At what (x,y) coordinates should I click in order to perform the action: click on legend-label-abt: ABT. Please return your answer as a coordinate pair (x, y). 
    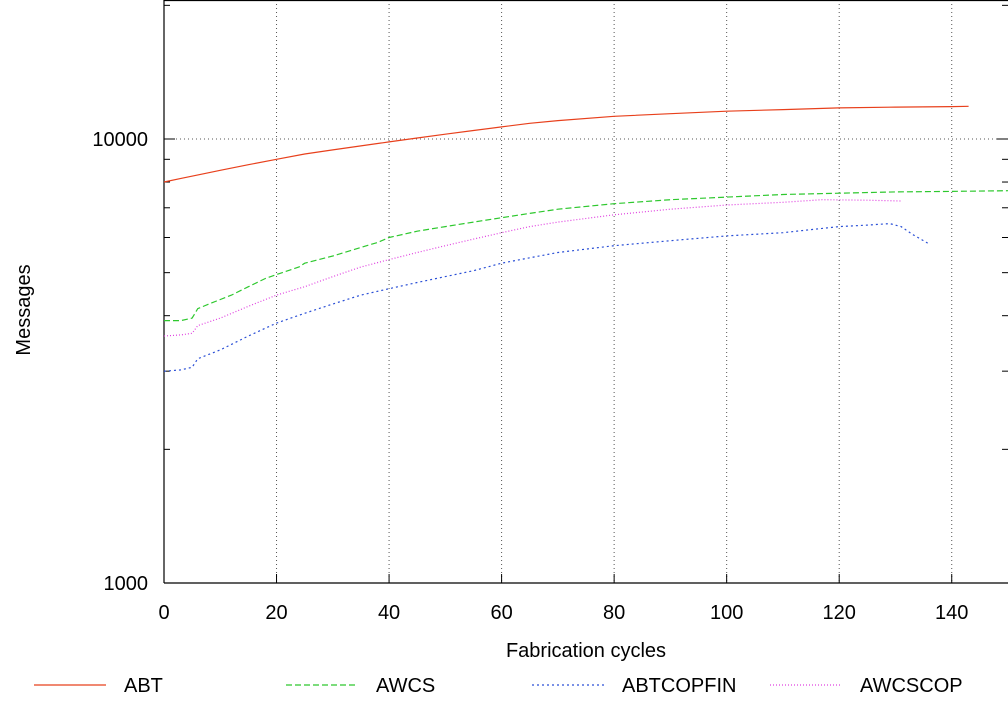
    Looking at the image, I should click on (143, 686).